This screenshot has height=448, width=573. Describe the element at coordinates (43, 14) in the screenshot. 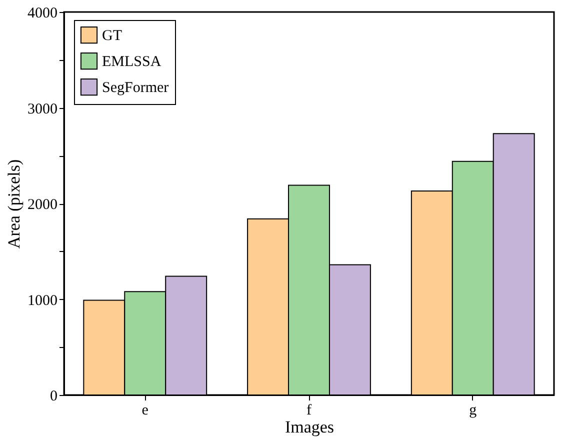

I see `y-tick-label: 4000` at that location.